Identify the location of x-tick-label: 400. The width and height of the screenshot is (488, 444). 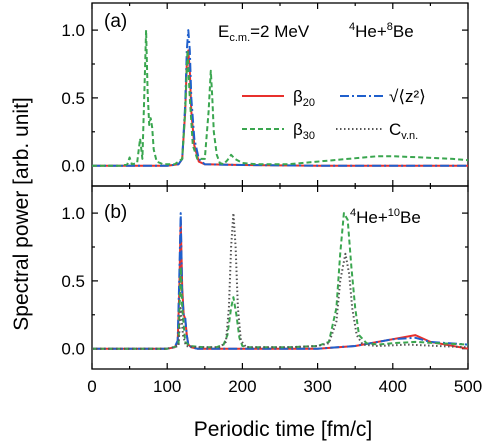
(393, 386).